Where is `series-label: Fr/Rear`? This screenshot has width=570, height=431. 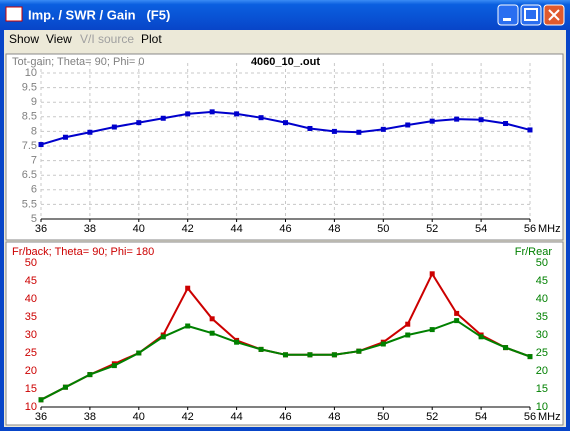 series-label: Fr/Rear is located at coordinates (534, 252).